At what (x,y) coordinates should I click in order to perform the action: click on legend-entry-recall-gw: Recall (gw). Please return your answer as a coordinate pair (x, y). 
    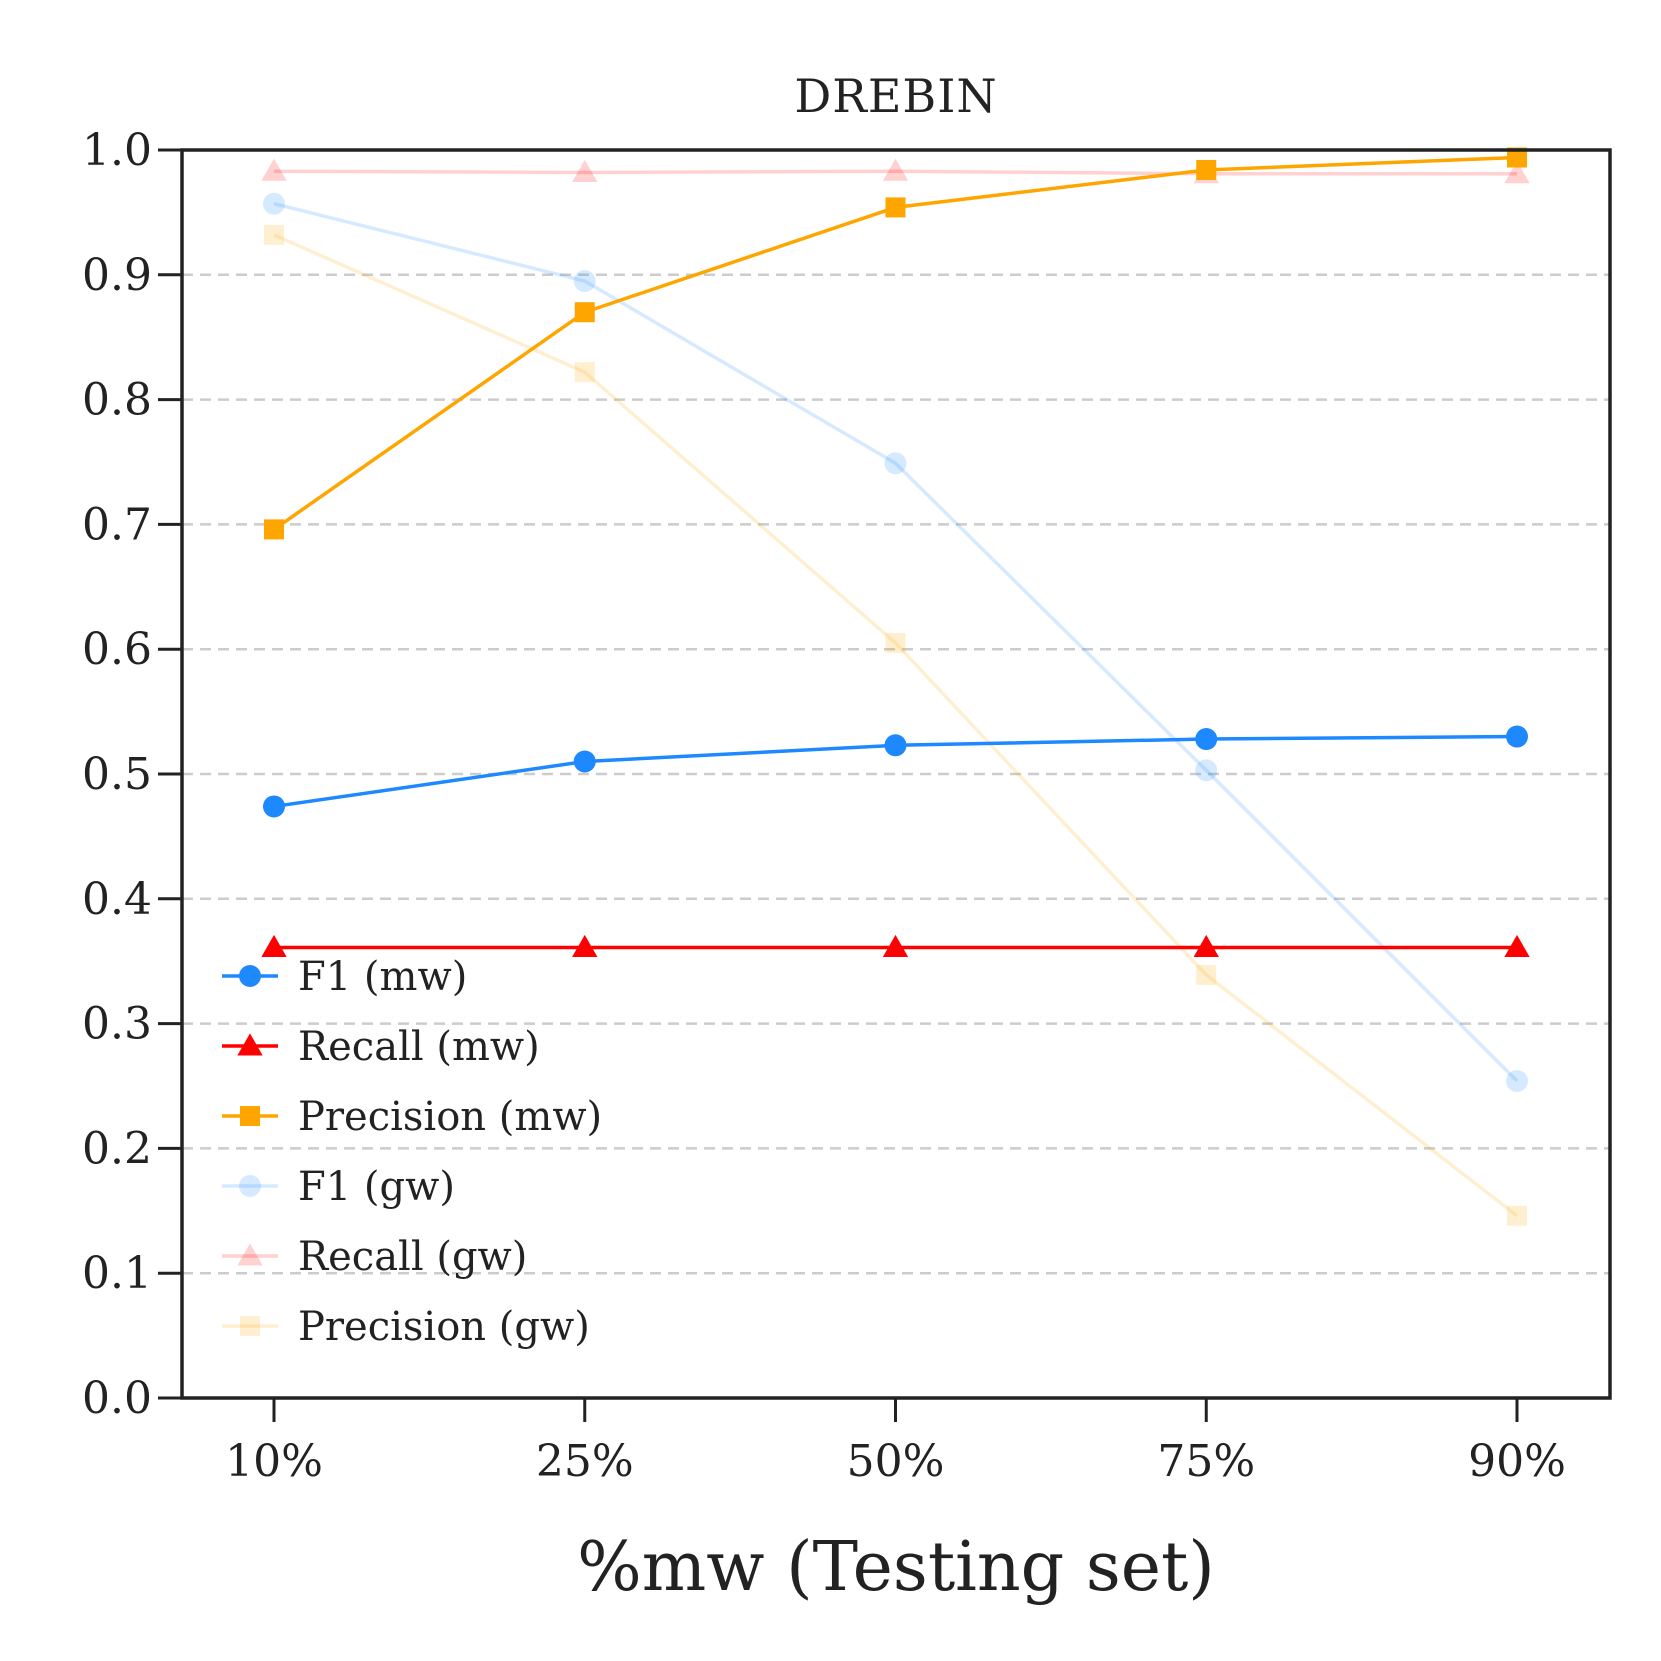
    Looking at the image, I should click on (374, 1257).